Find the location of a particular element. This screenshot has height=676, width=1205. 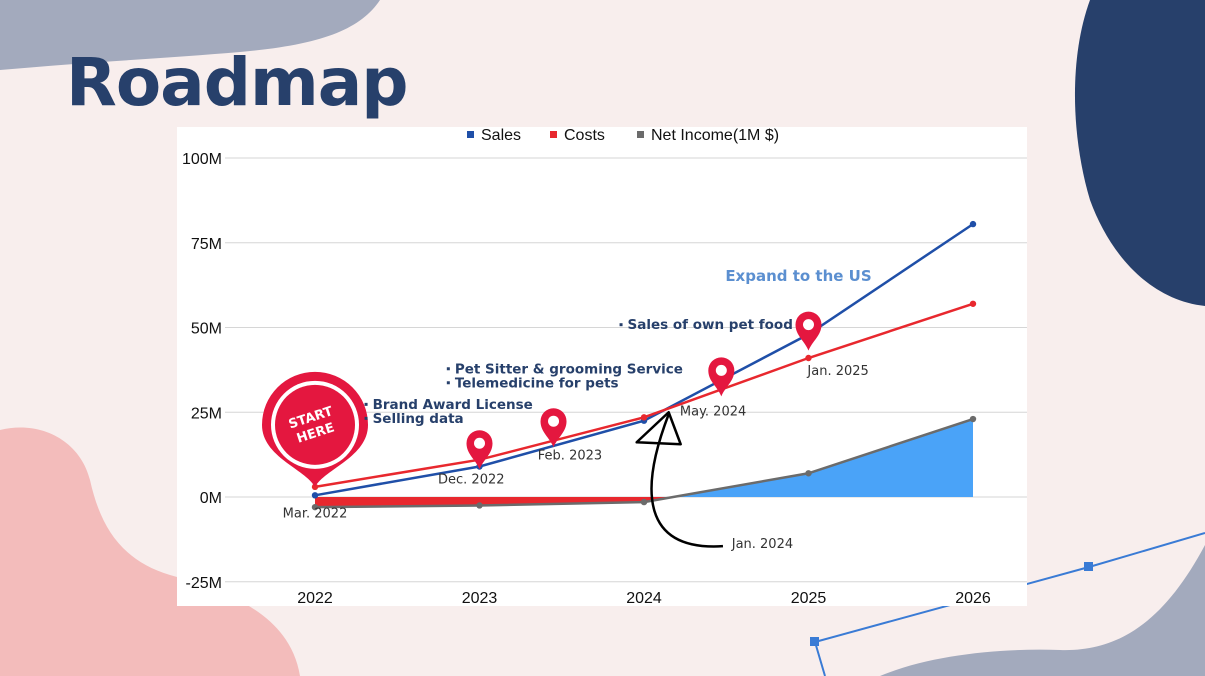

milestone-note: Selling data is located at coordinates (418, 419).